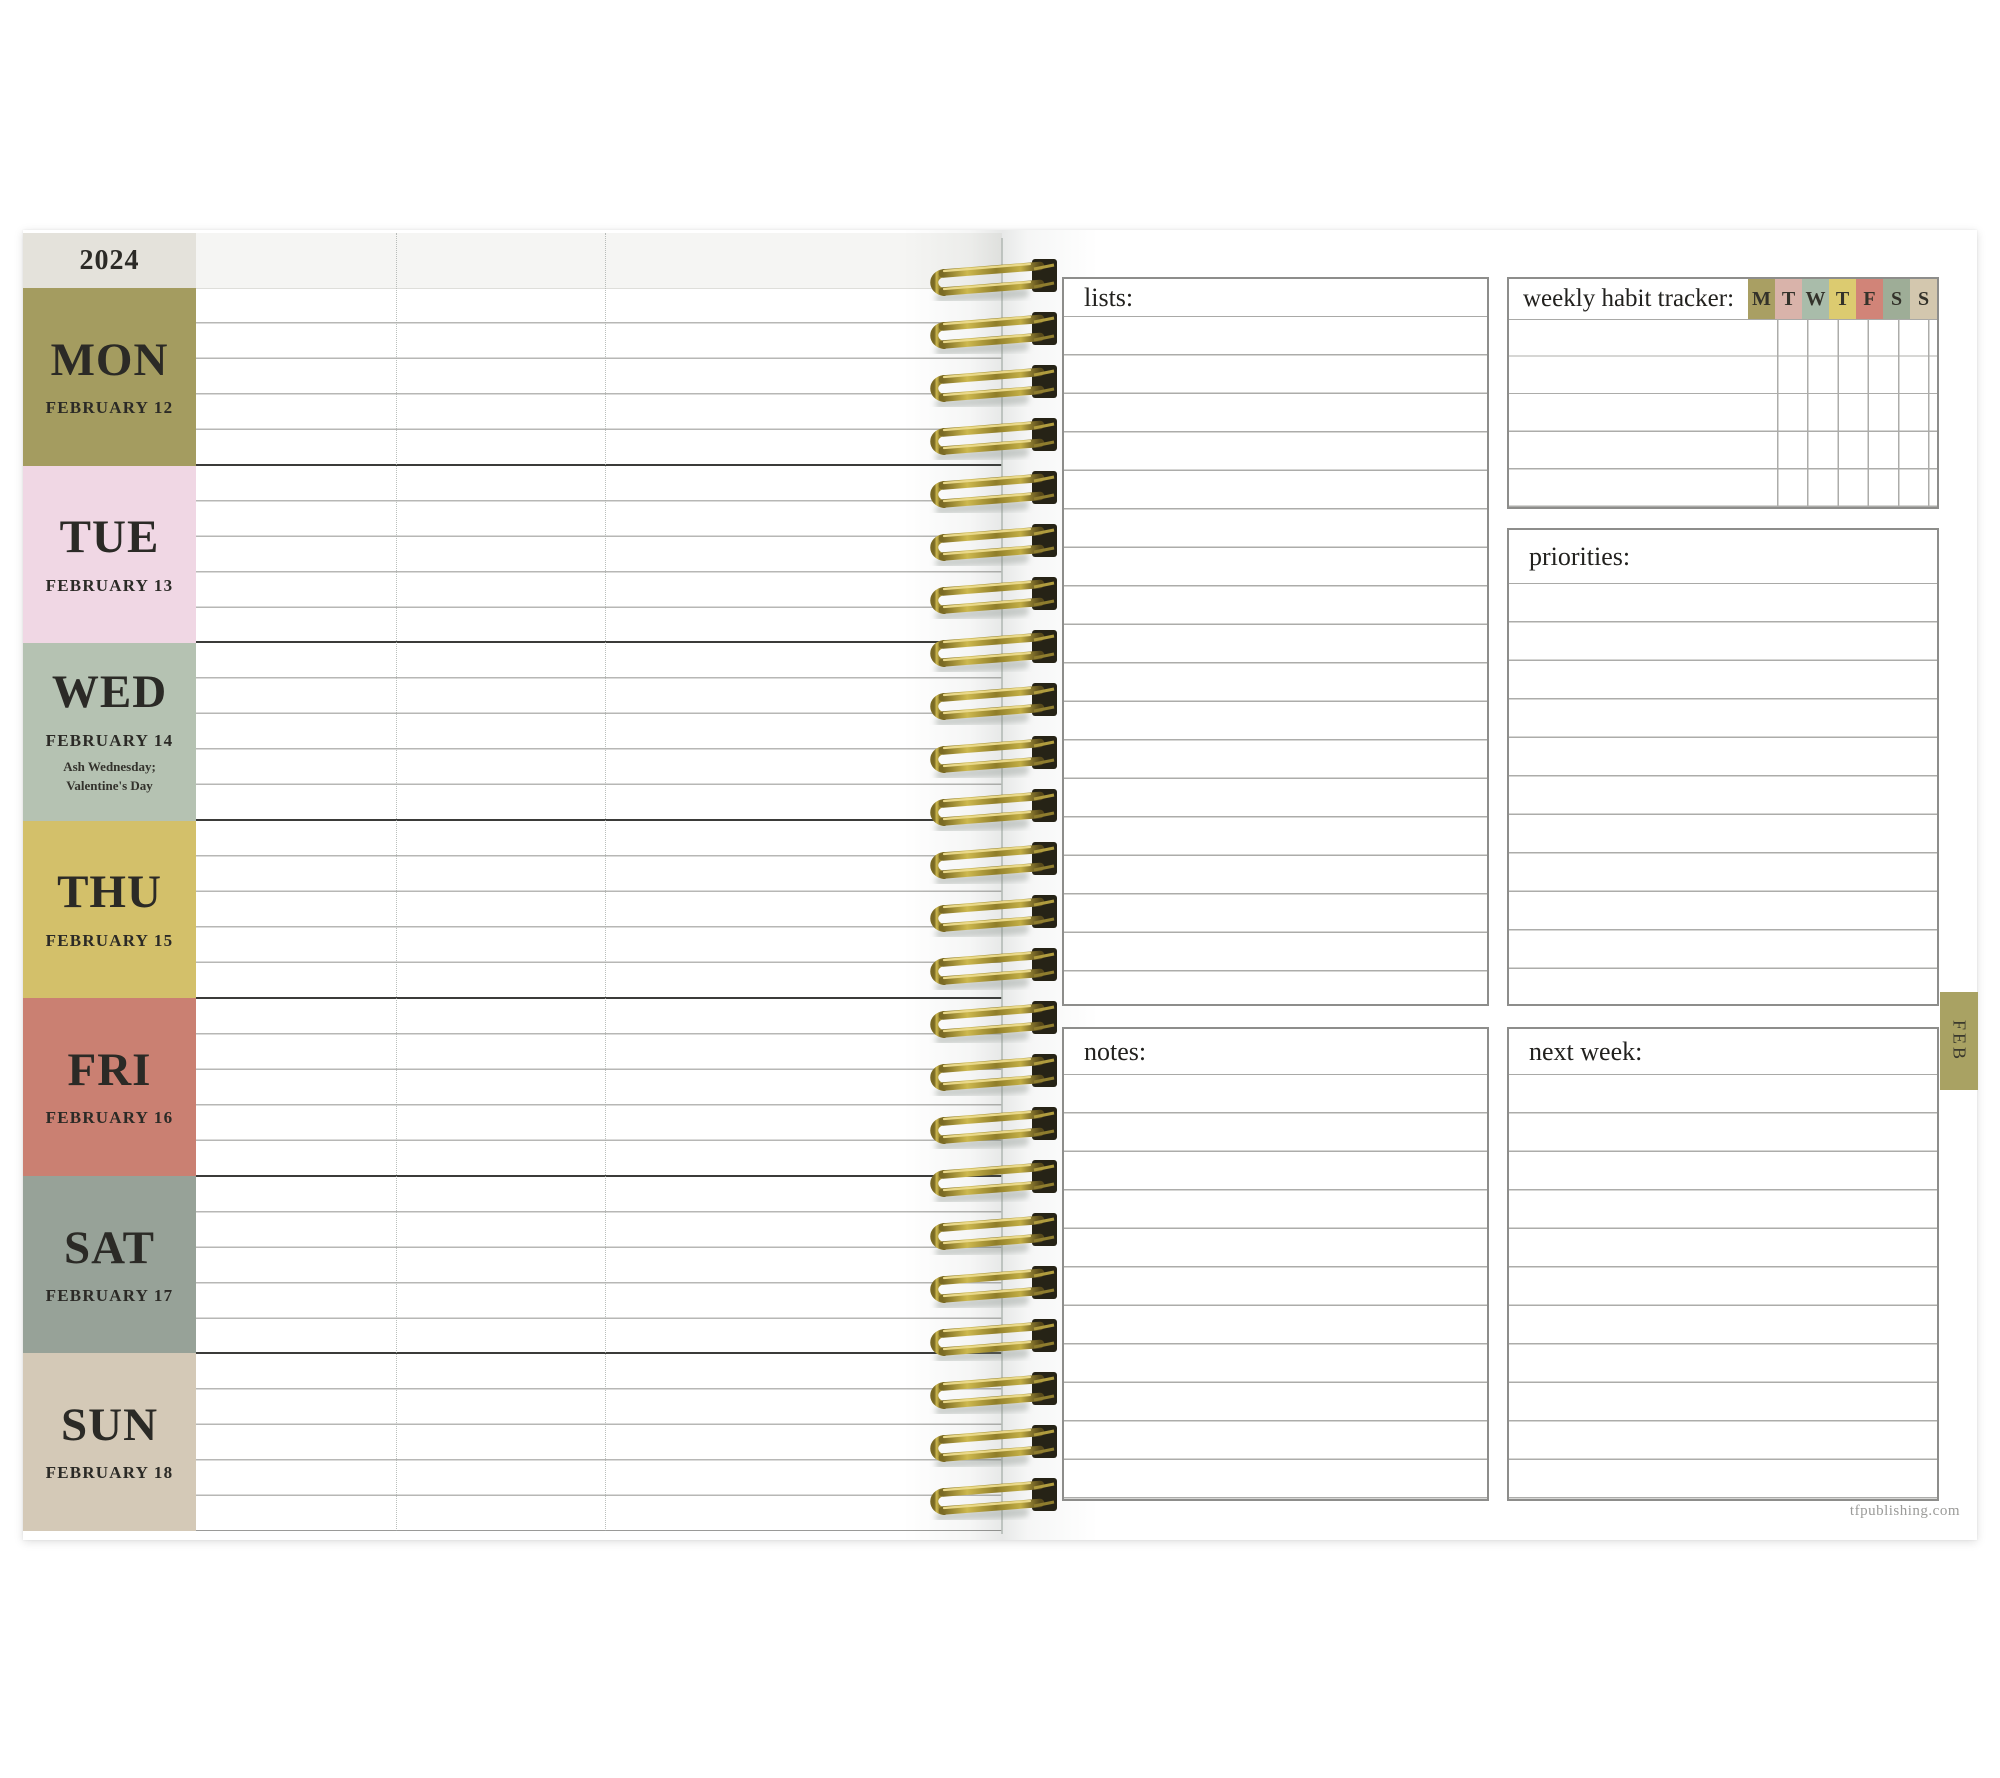 Image resolution: width=2000 pixels, height=1778 pixels. What do you see at coordinates (109, 1473) in the screenshot?
I see `day-date: FEBRUARY 18` at bounding box center [109, 1473].